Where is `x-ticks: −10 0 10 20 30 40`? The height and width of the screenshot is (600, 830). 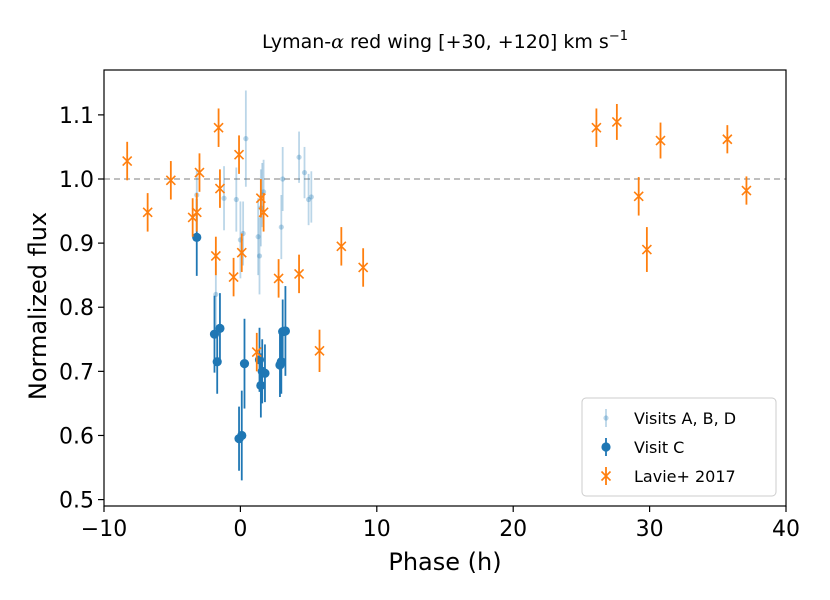 x-ticks: −10 0 10 20 30 40 is located at coordinates (440, 524).